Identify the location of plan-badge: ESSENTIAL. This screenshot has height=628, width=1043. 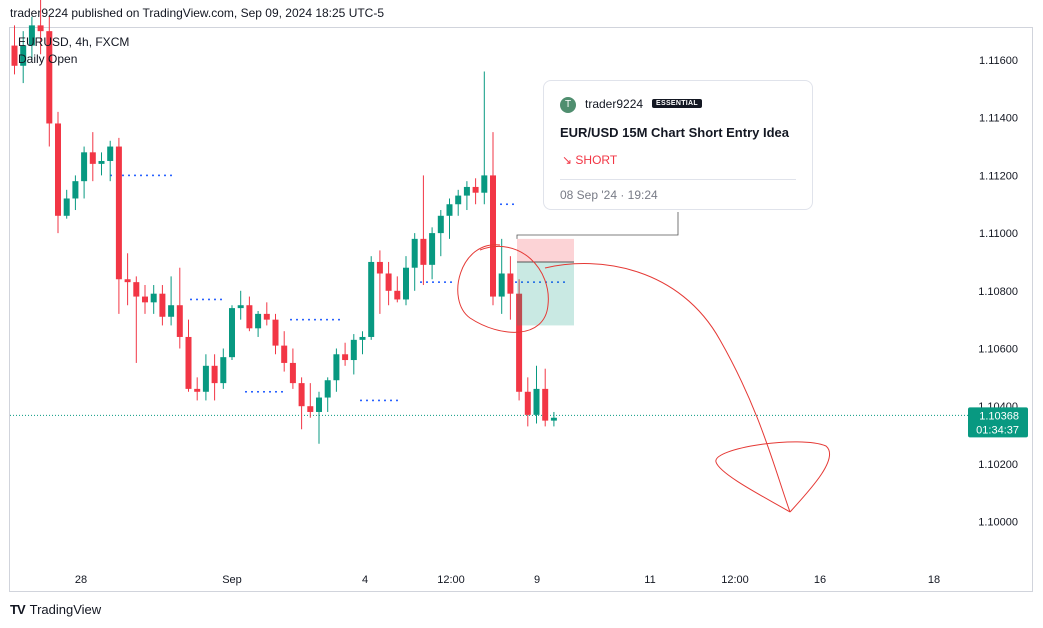
(677, 103).